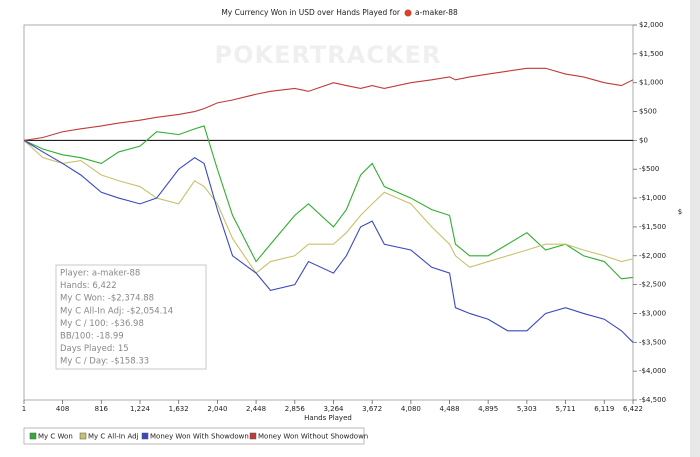 The image size is (700, 457). I want to click on stat-line: Days Played: 15, so click(94, 349).